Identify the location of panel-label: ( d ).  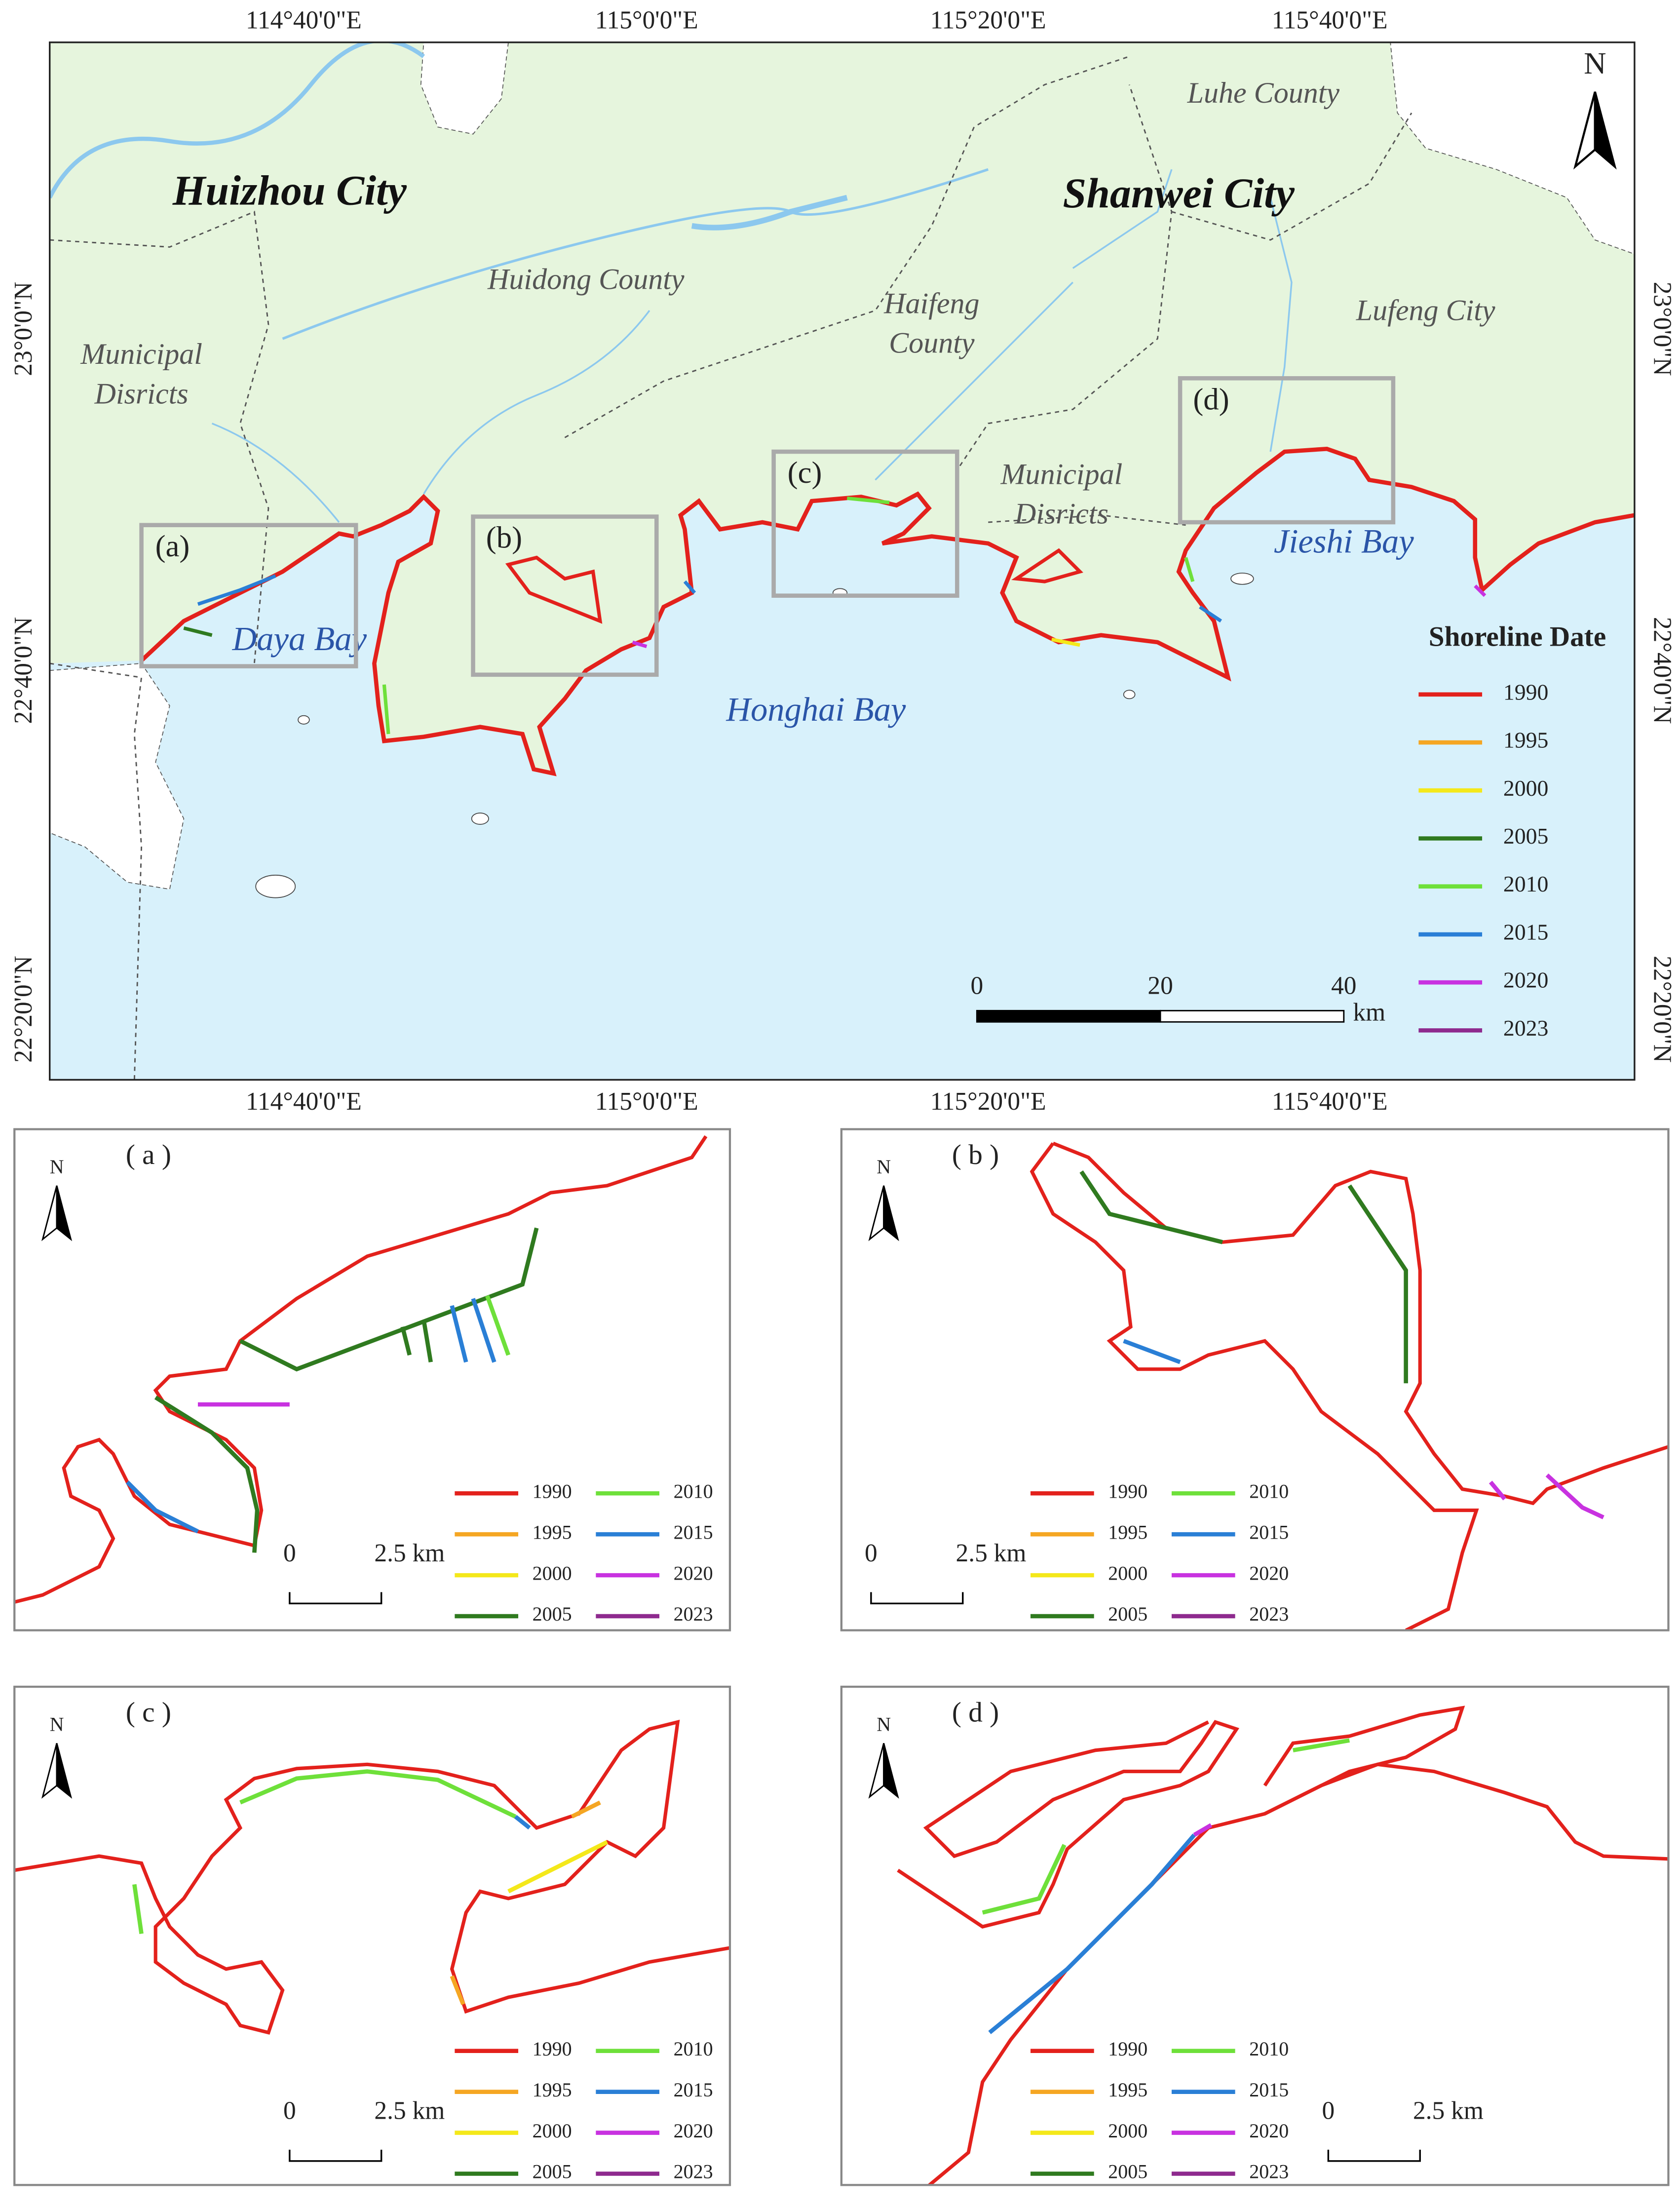
(975, 1712).